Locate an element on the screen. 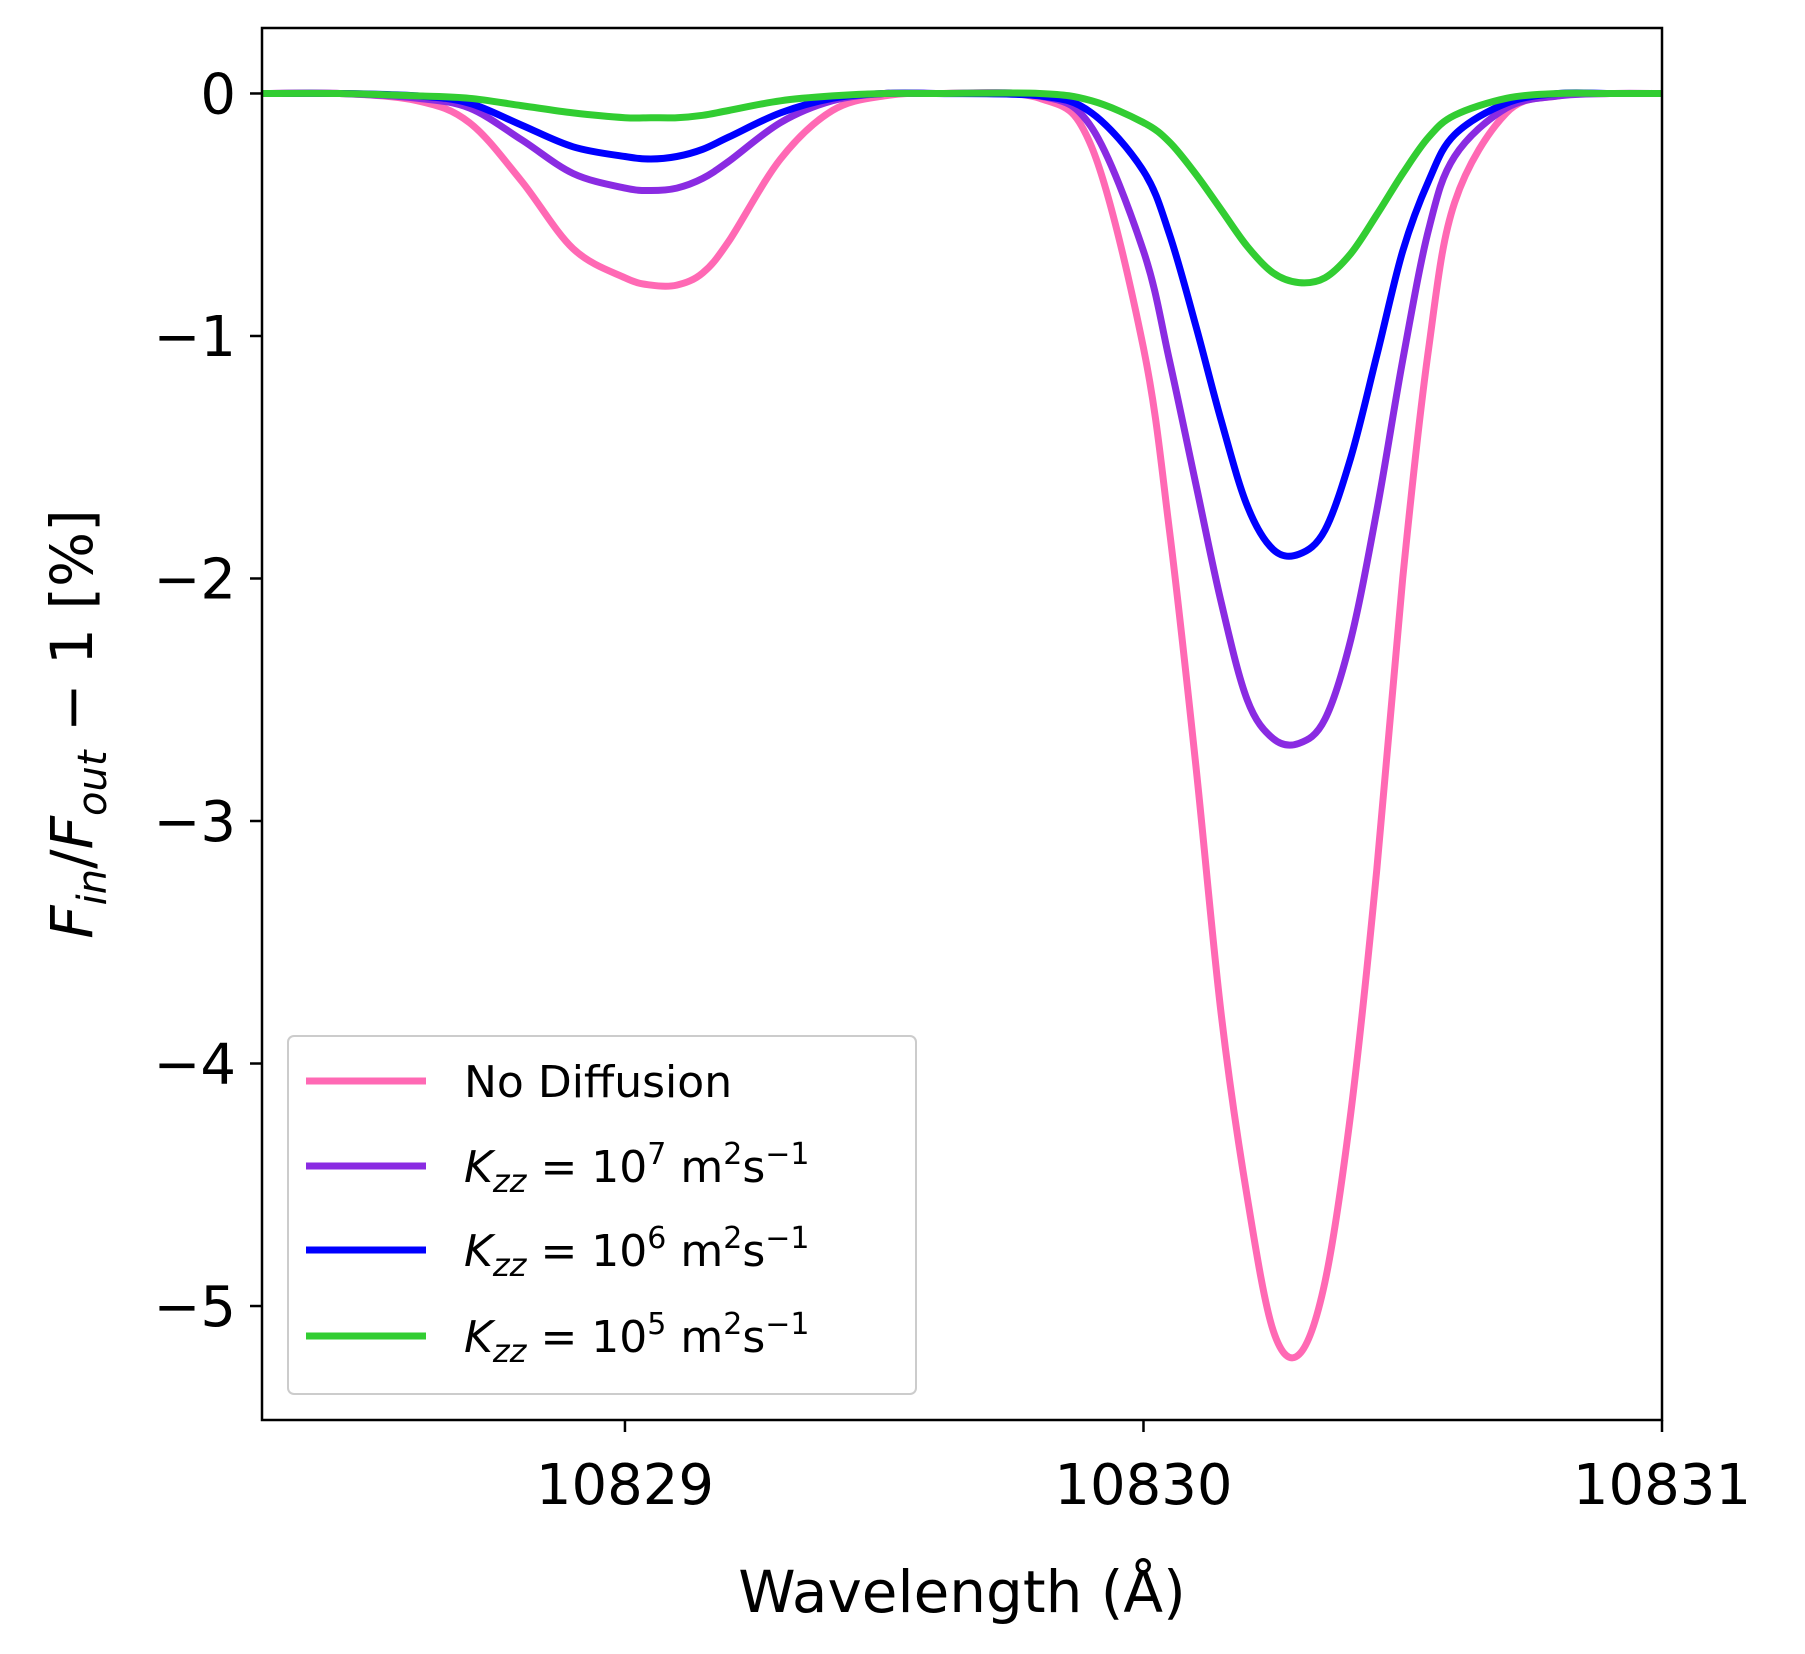 This screenshot has height=1654, width=1805. legend-label-kzz-1e6: Kzz = 106 m2s−1 is located at coordinates (637, 1252).